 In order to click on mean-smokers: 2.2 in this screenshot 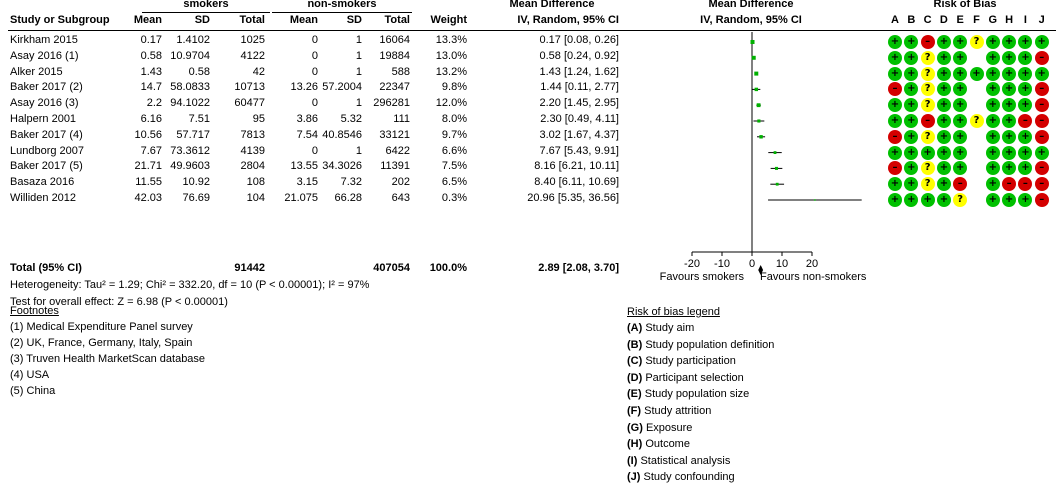, I will do `click(154, 103)`.